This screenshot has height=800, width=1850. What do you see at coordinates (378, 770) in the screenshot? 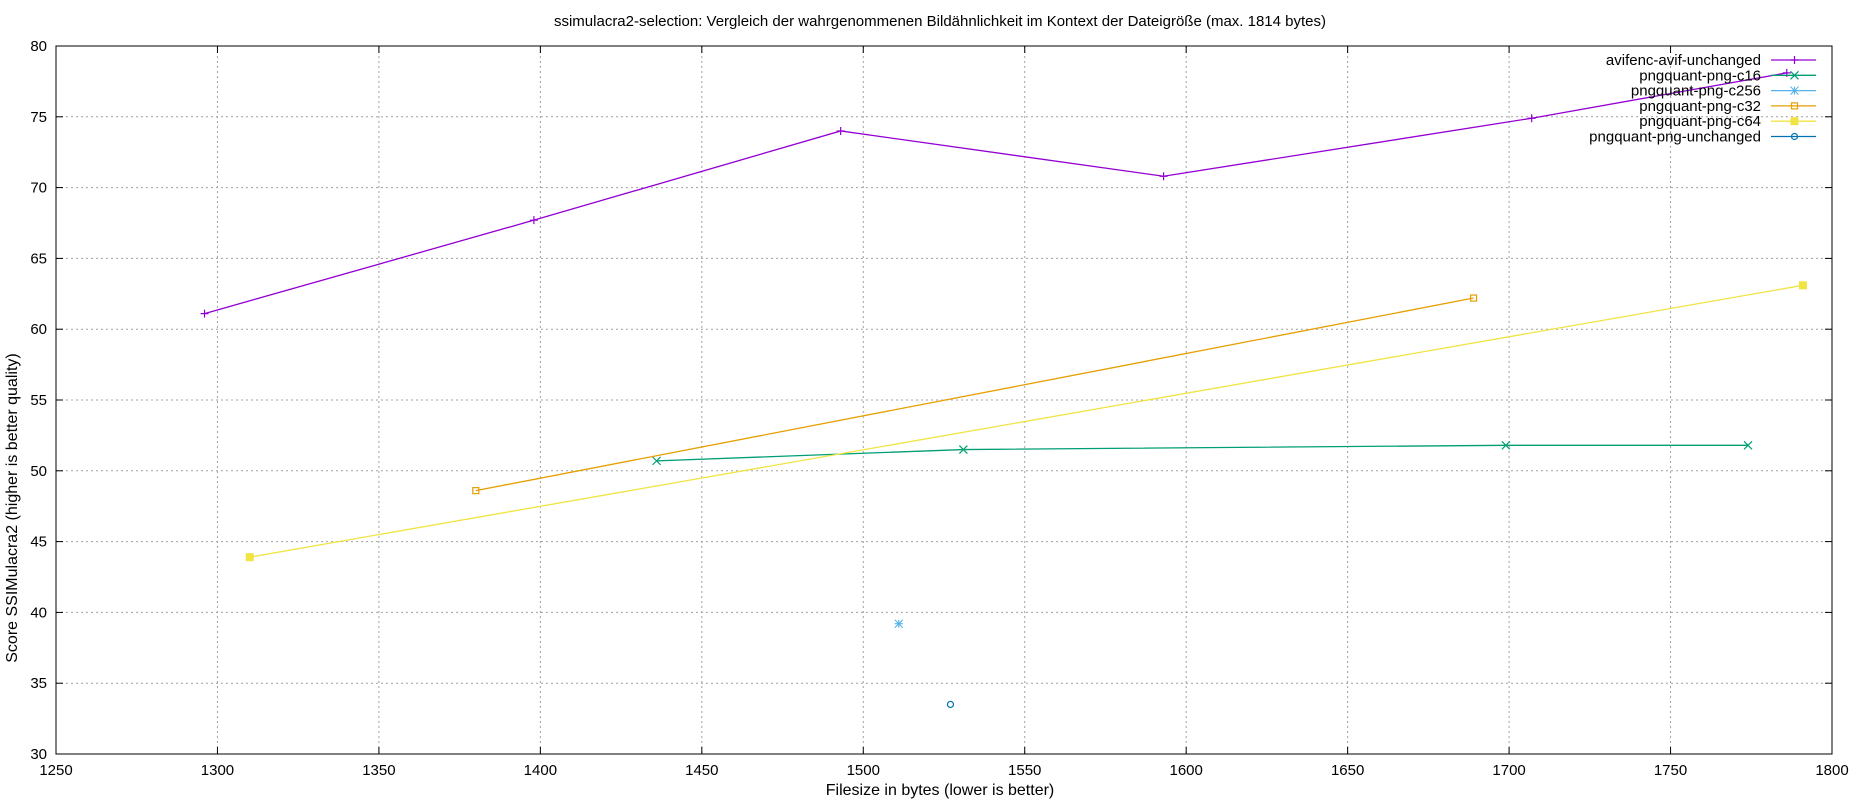
I see `x-tick-label: 1350` at bounding box center [378, 770].